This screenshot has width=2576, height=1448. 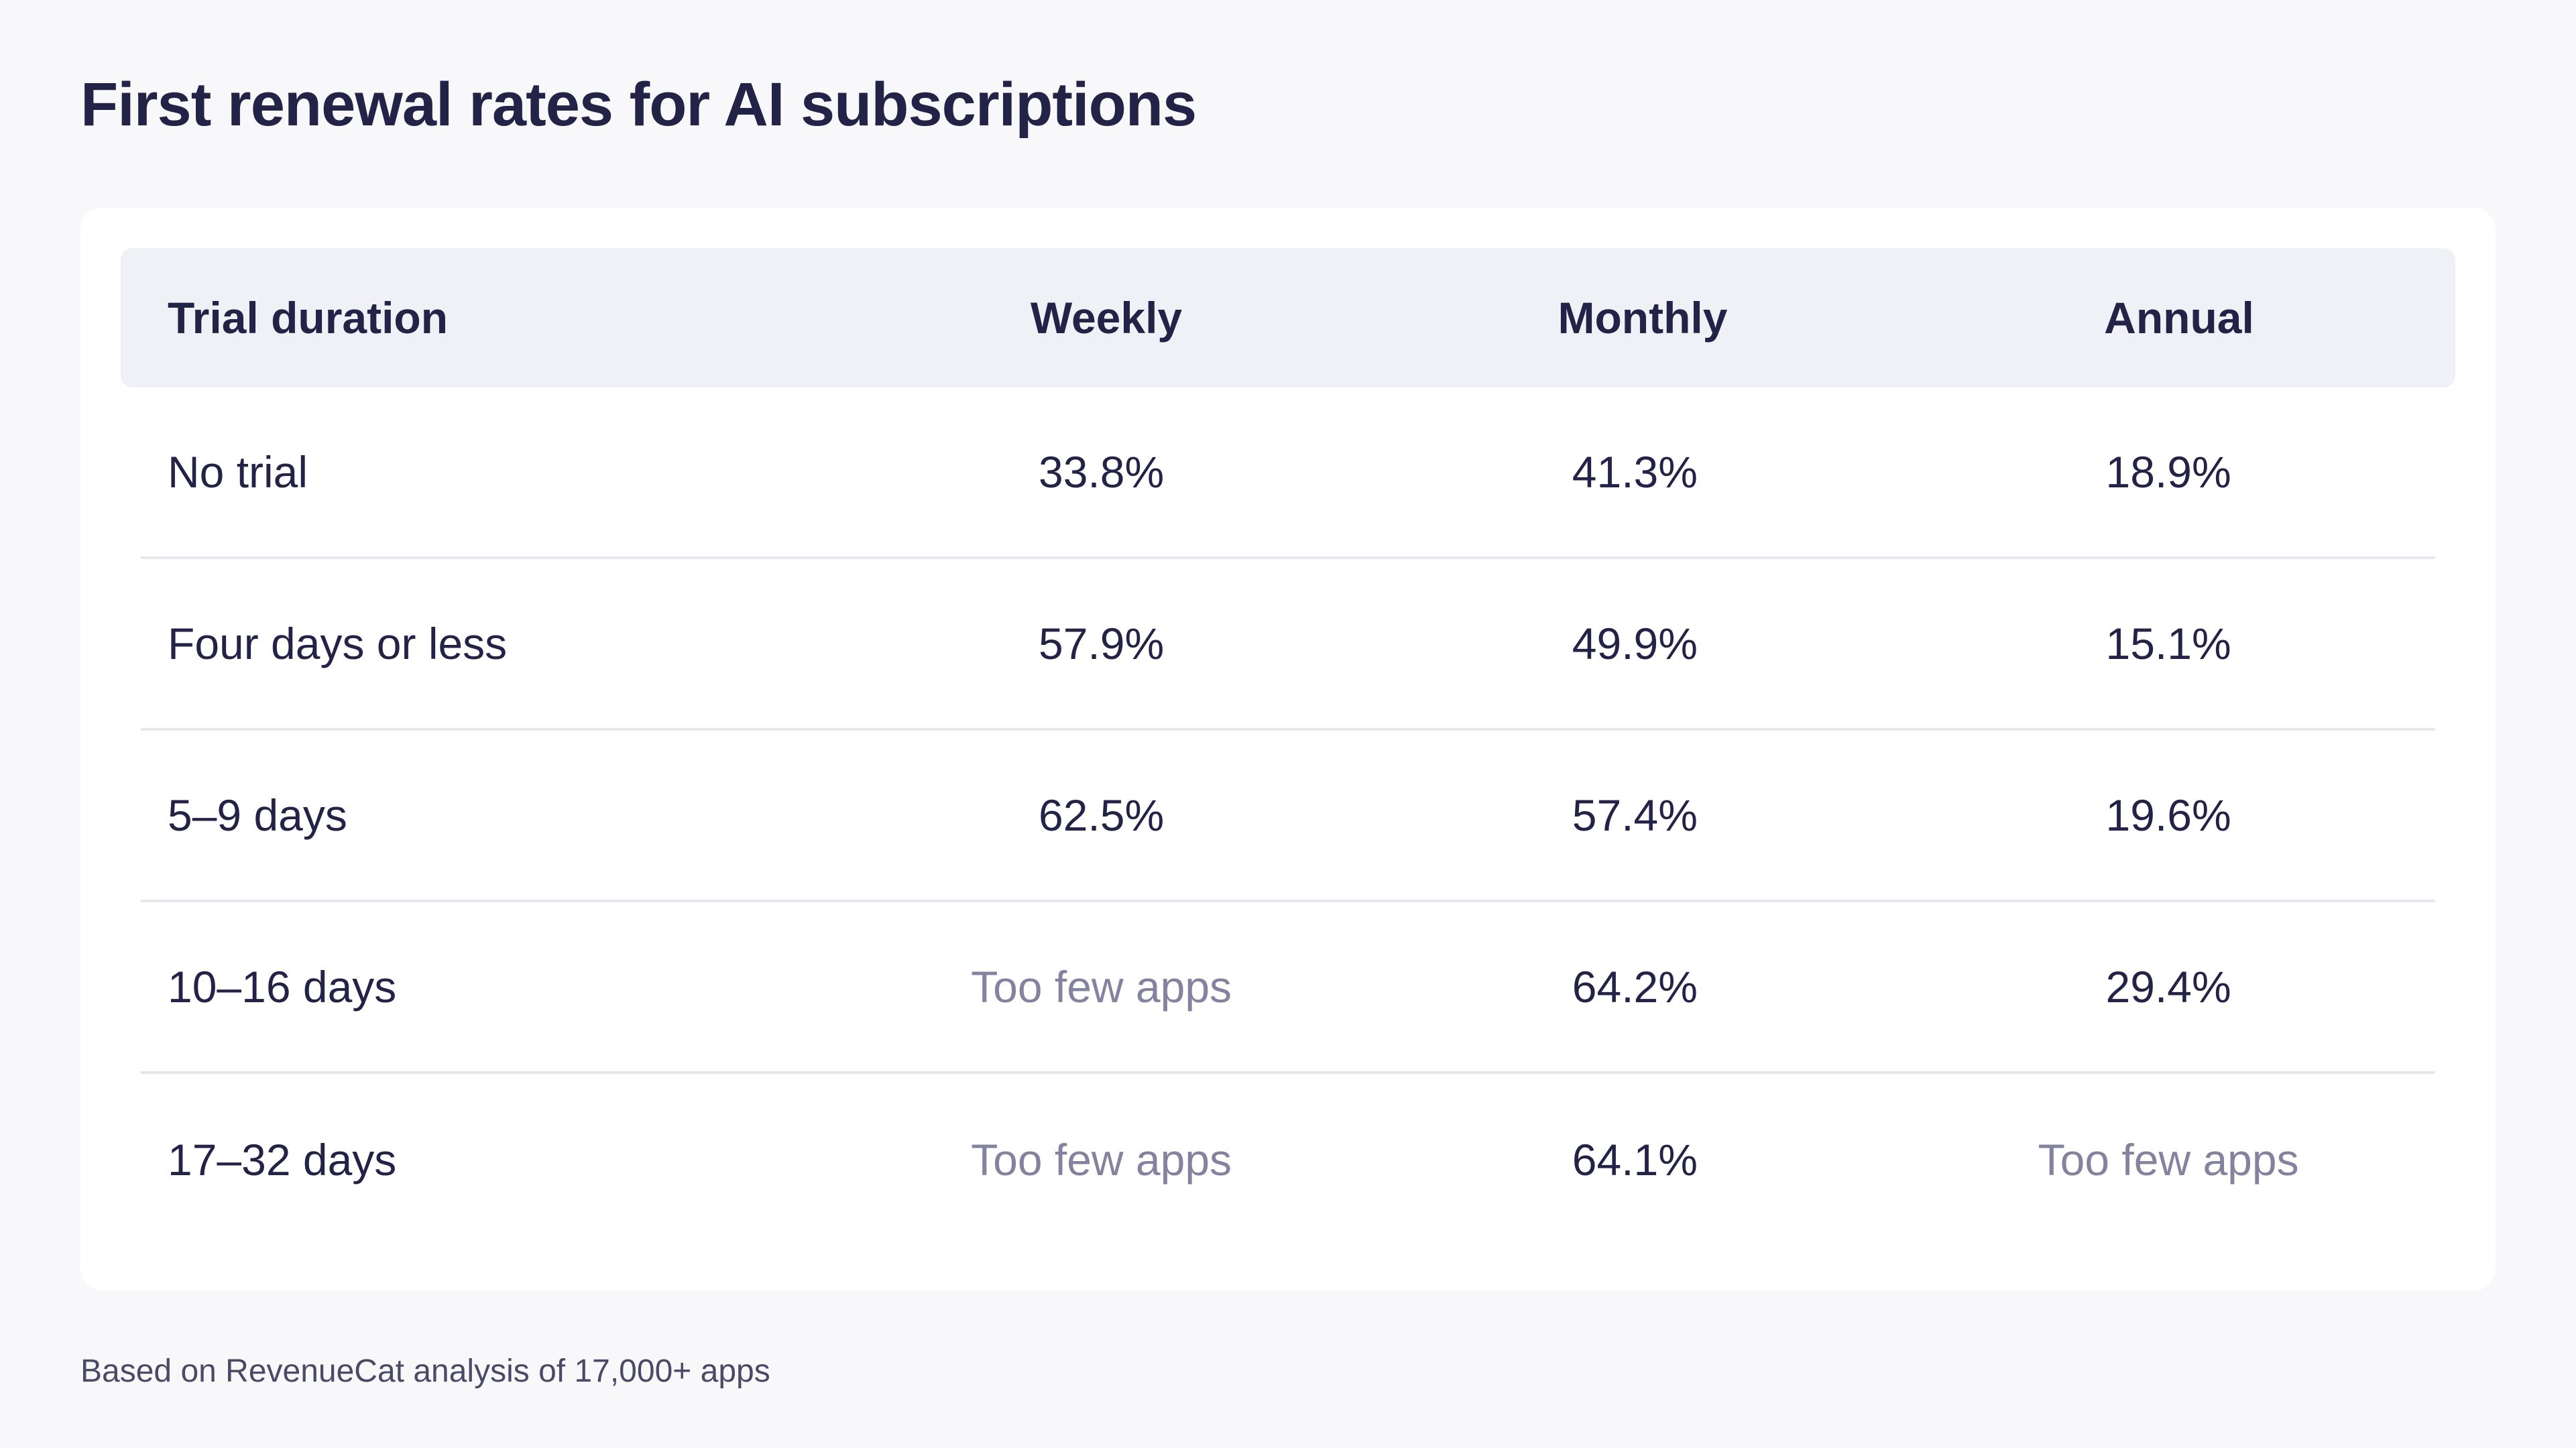 I want to click on row-label: 17–32 days, so click(x=282, y=1160).